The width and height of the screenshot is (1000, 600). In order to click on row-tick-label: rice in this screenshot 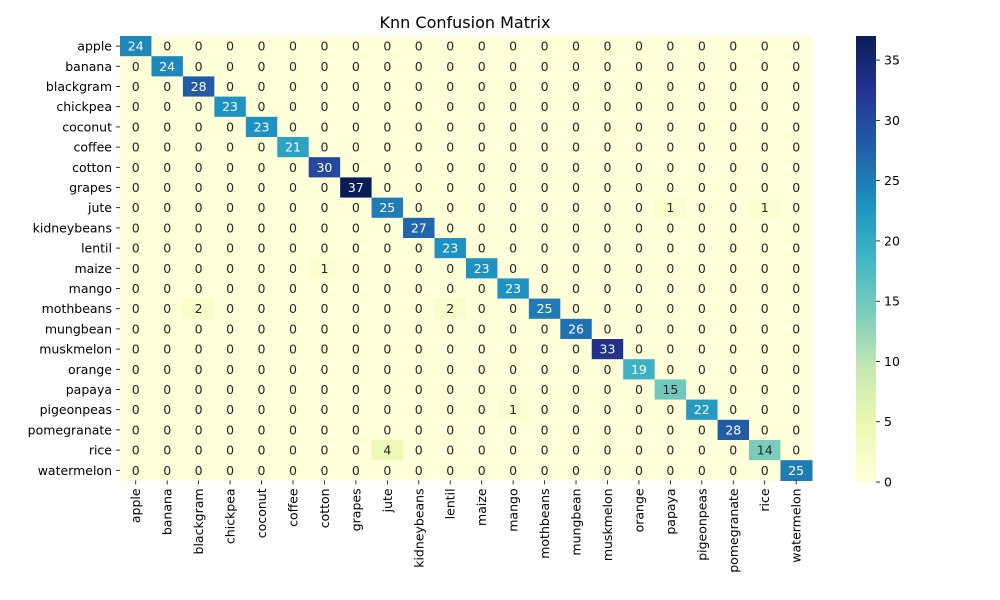, I will do `click(100, 450)`.